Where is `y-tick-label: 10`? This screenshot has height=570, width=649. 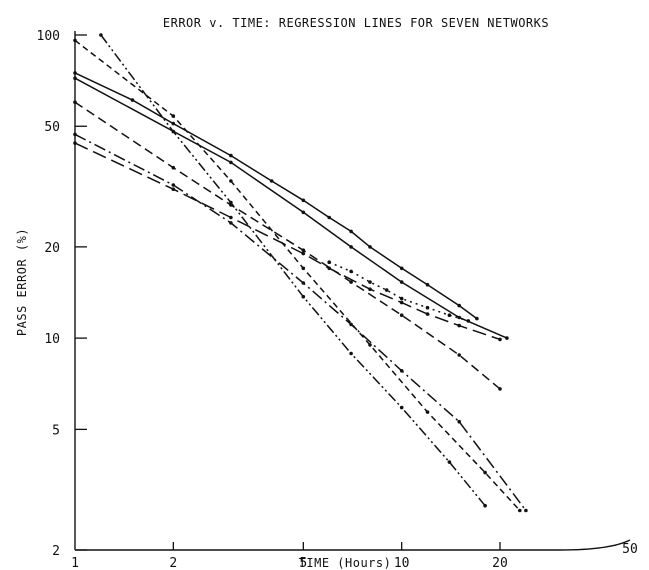
y-tick-label: 10 is located at coordinates (52, 339).